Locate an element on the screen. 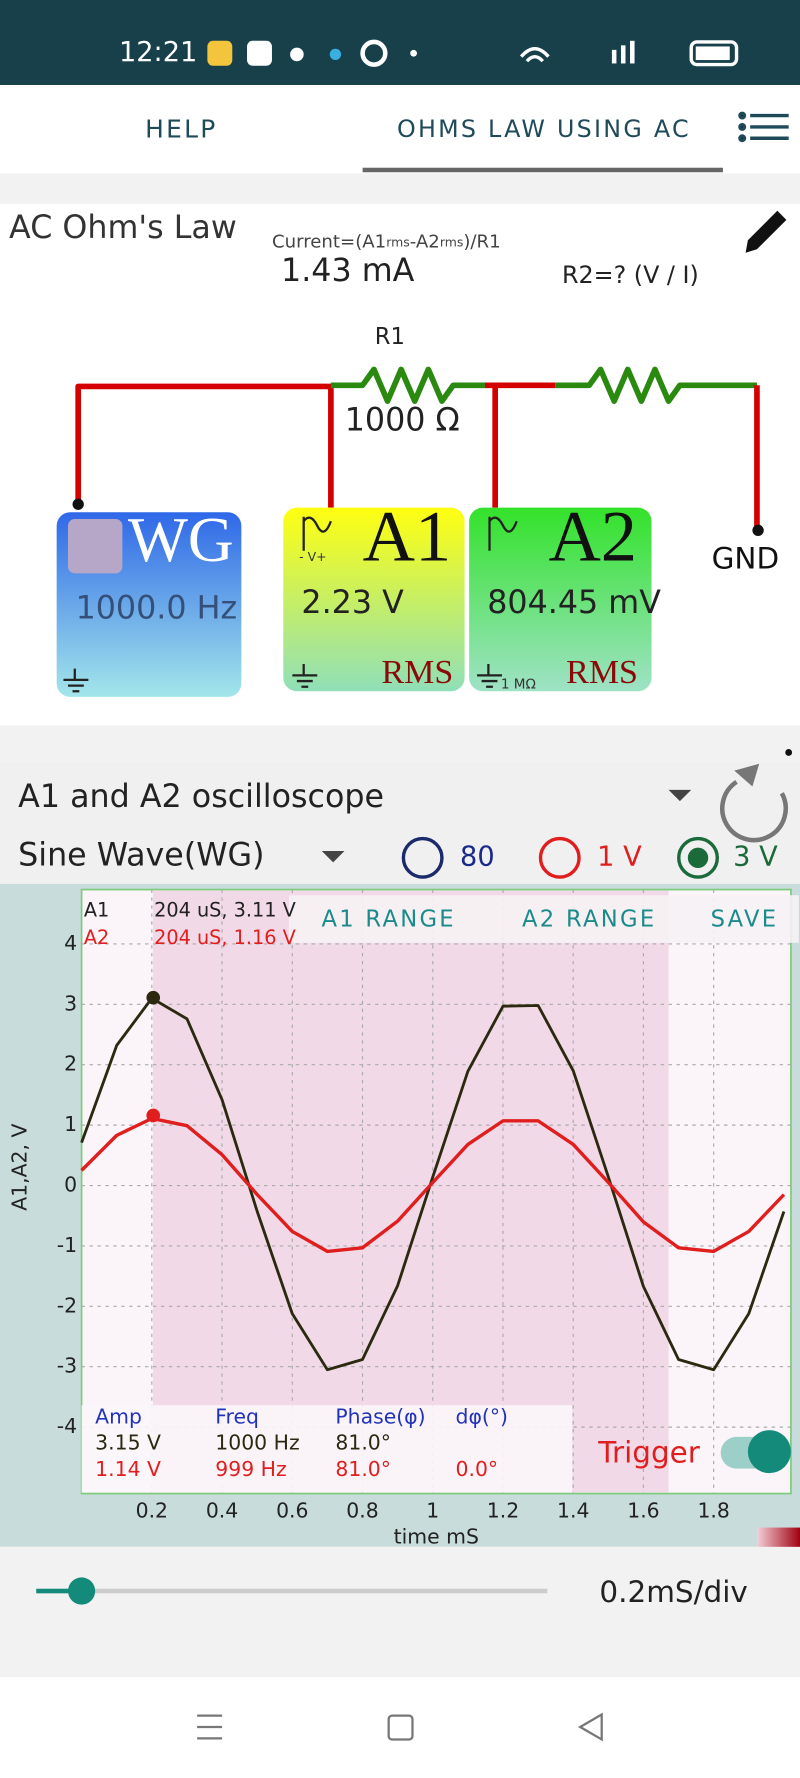 The image size is (800, 1778). nav-home is located at coordinates (400, 1727).